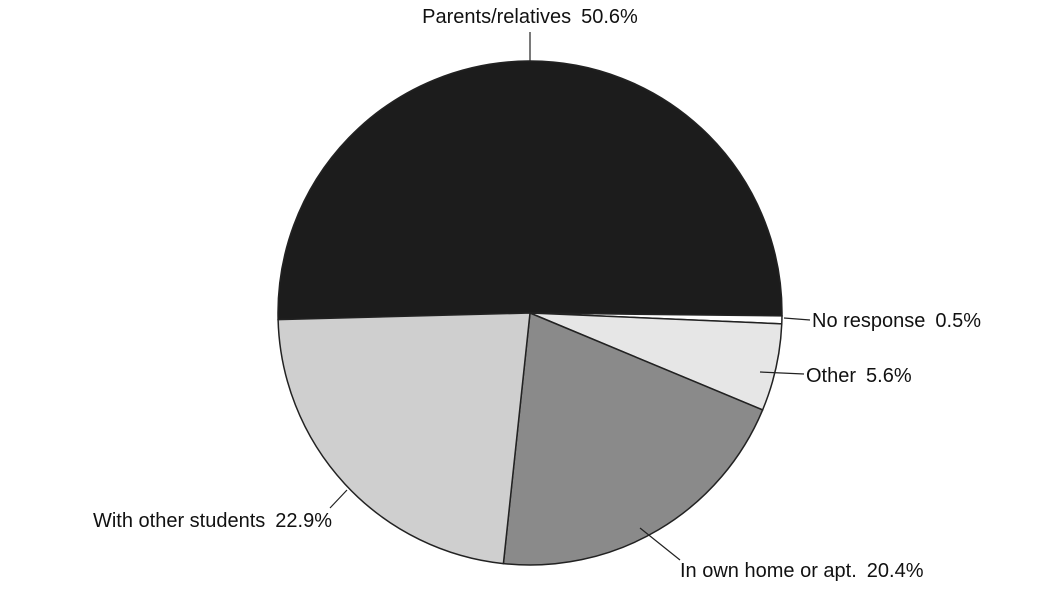 The width and height of the screenshot is (1045, 592). I want to click on slice-label: With other students 22.9%, so click(212, 521).